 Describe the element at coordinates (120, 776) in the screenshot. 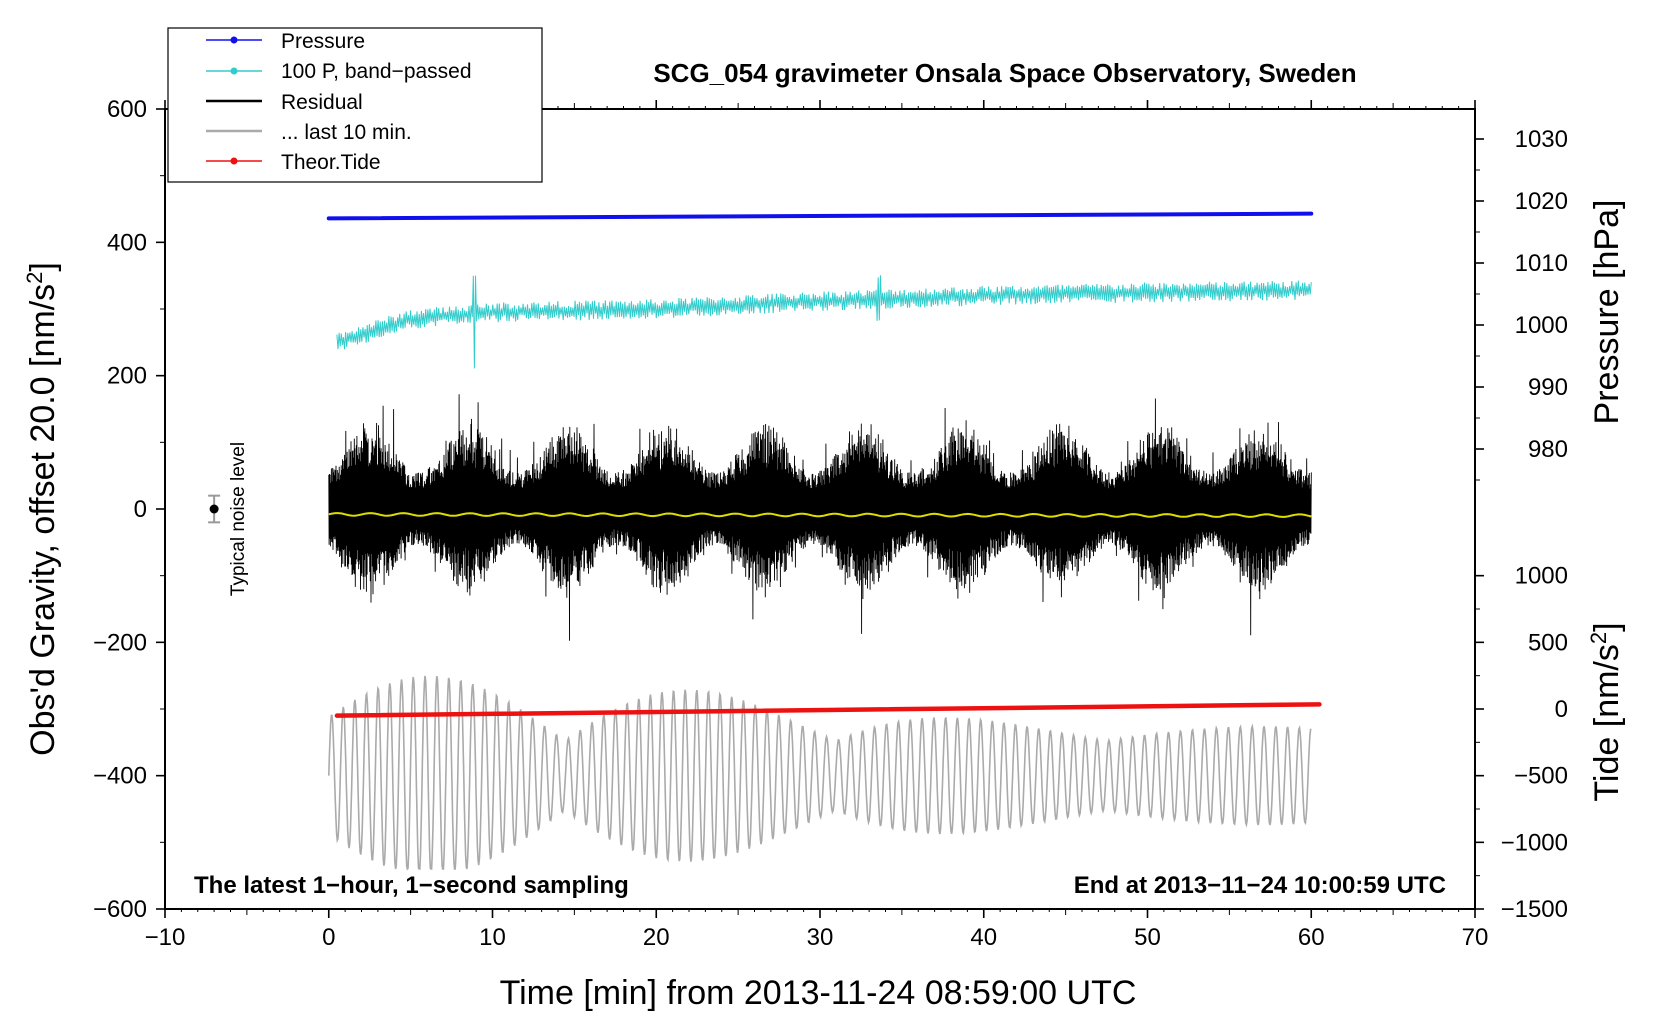

I see `y-tick-label: −400` at that location.